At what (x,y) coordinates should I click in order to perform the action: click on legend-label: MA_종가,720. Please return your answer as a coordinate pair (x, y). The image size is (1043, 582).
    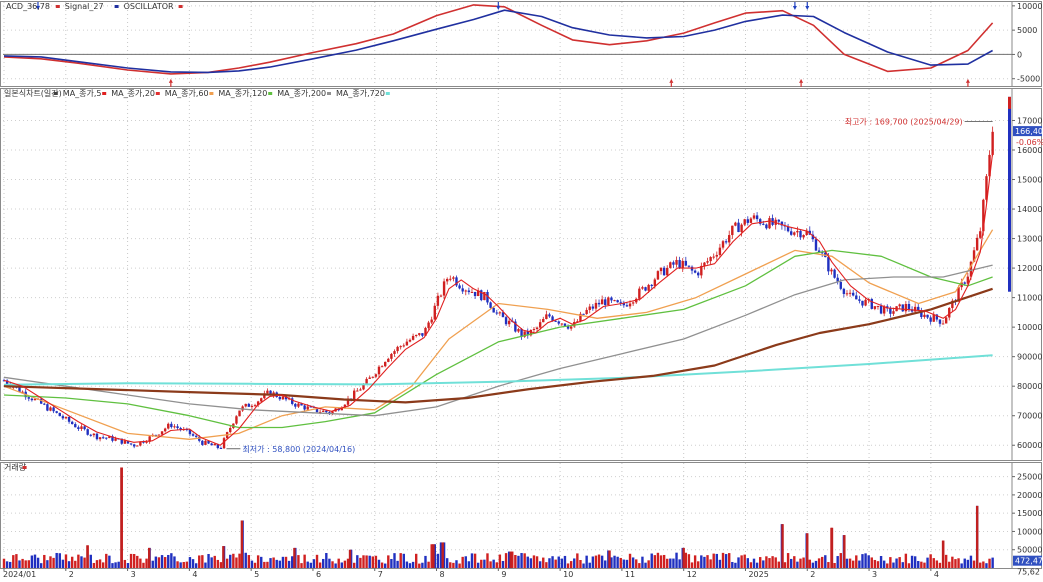
    Looking at the image, I should click on (360, 93).